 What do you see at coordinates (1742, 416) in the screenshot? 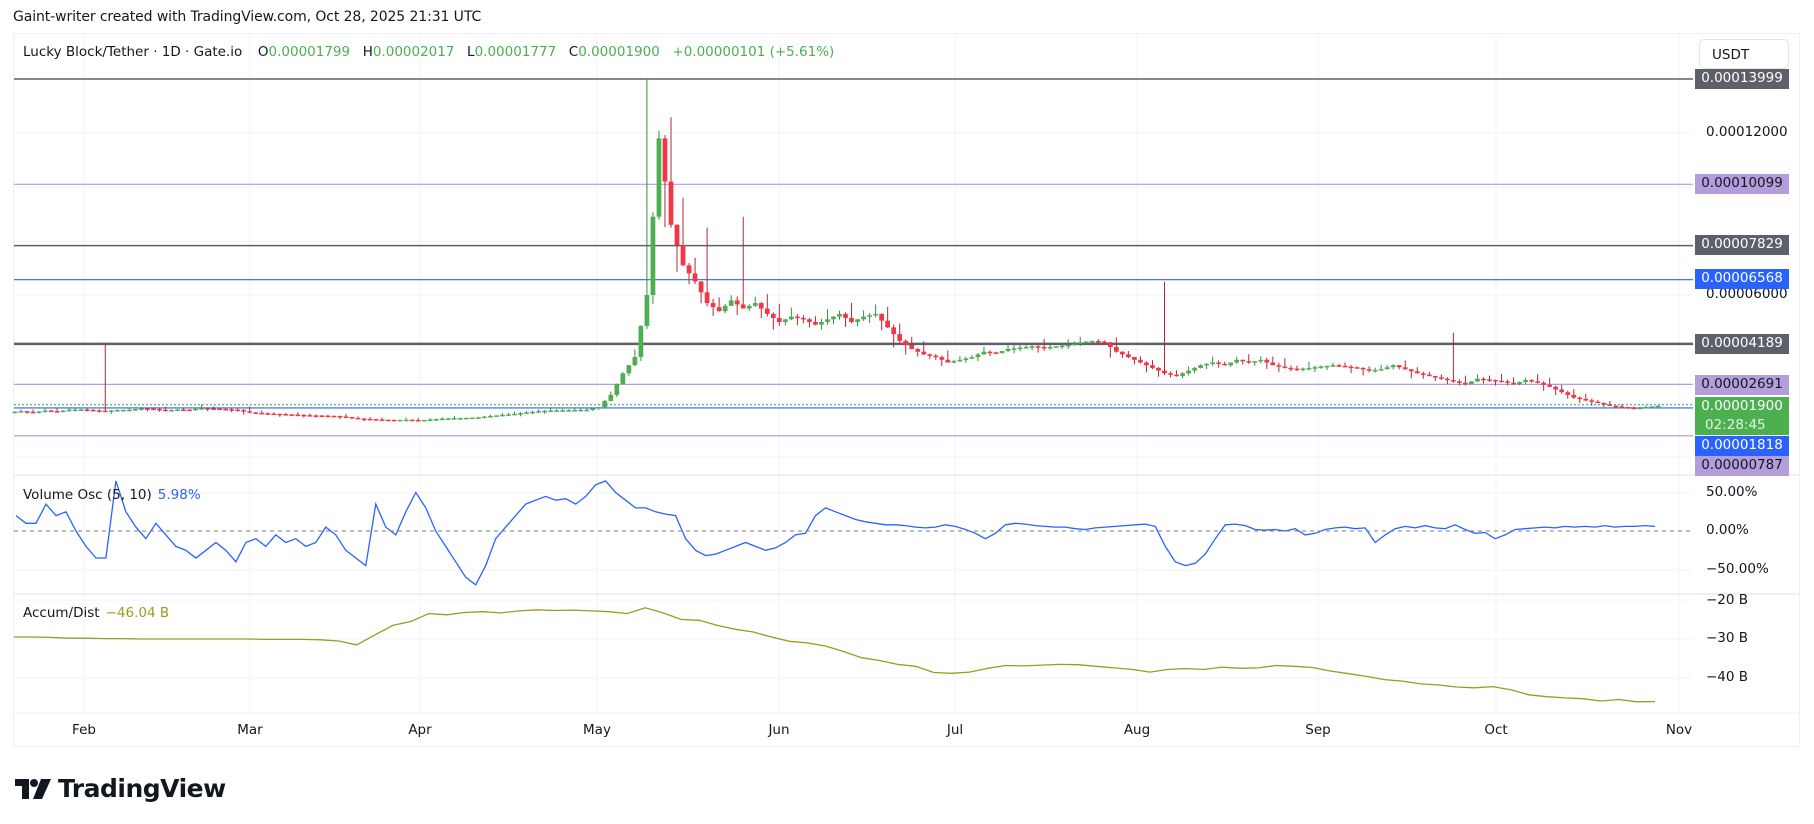
I see `last-price-badge: 0.00001900 02:28:45` at bounding box center [1742, 416].